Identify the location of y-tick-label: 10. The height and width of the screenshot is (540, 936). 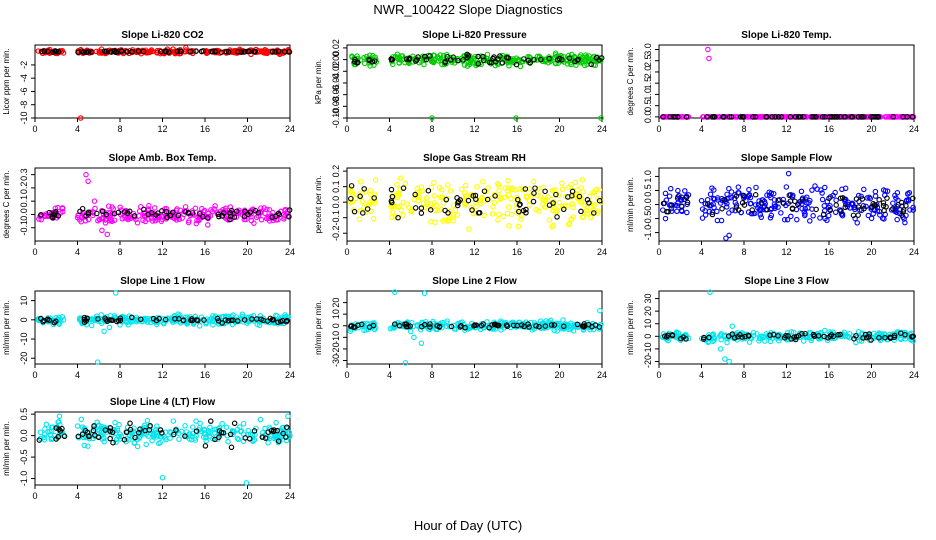
(336, 314).